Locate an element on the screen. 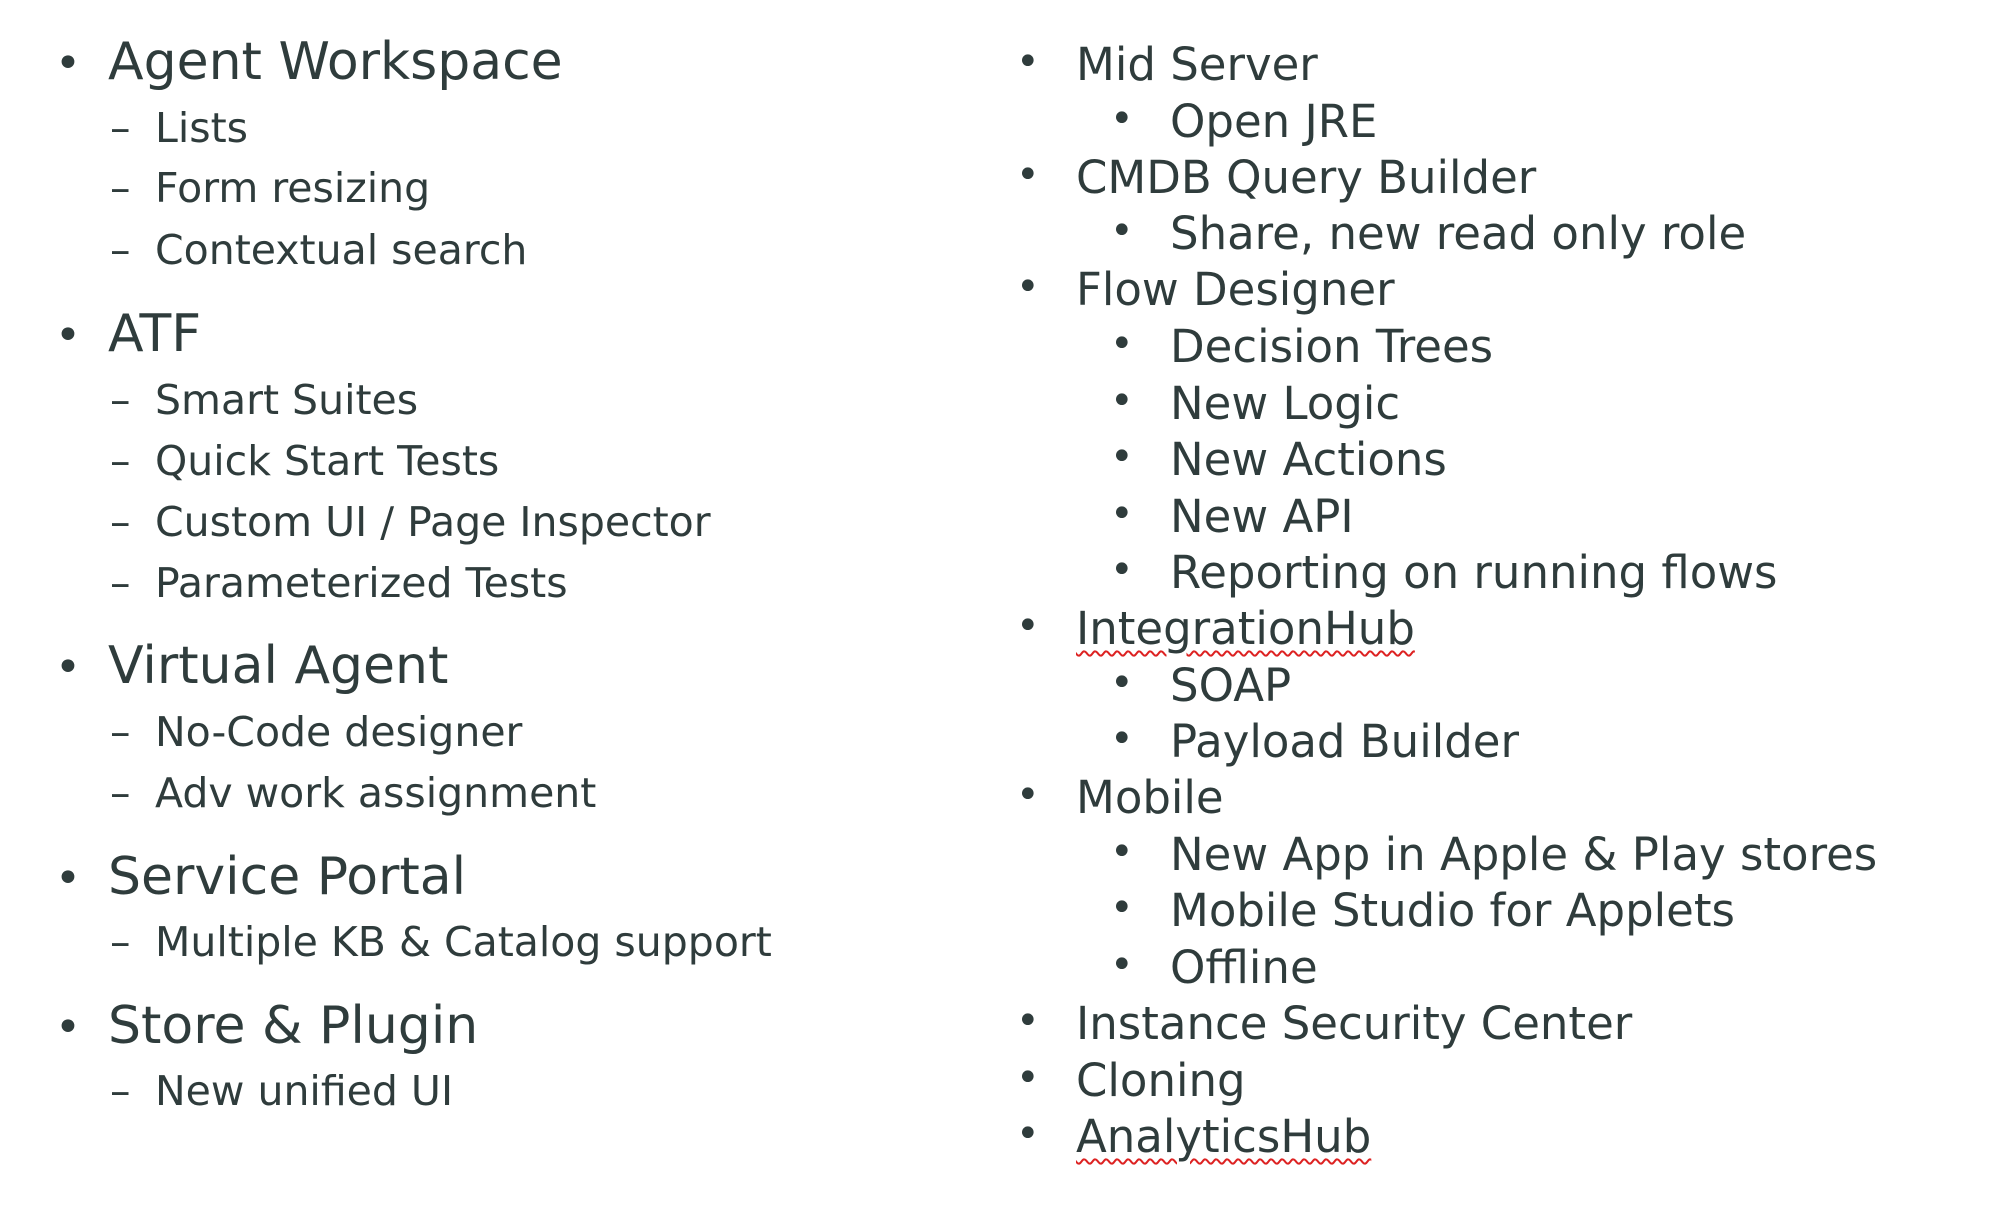 This screenshot has width=2014, height=1214. section-title: Virtual Agent is located at coordinates (278, 666).